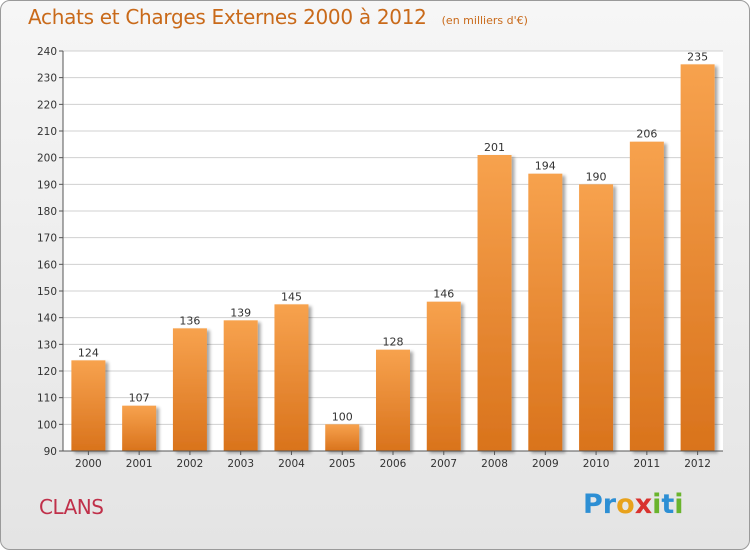 The height and width of the screenshot is (550, 750). I want to click on bar-2000, so click(88, 405).